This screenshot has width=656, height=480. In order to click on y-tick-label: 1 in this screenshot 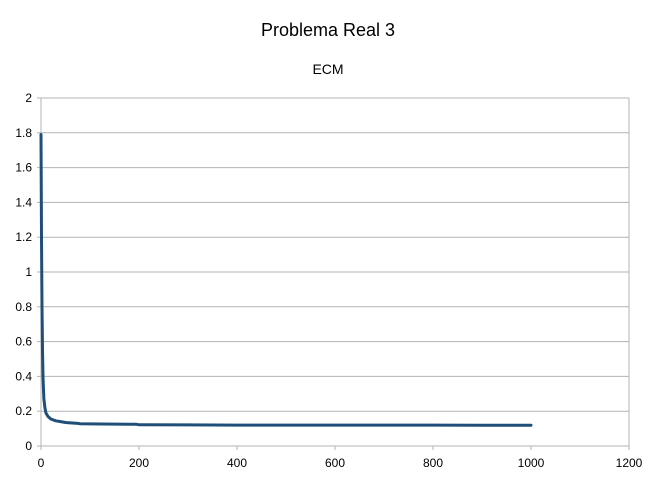, I will do `click(28, 272)`.